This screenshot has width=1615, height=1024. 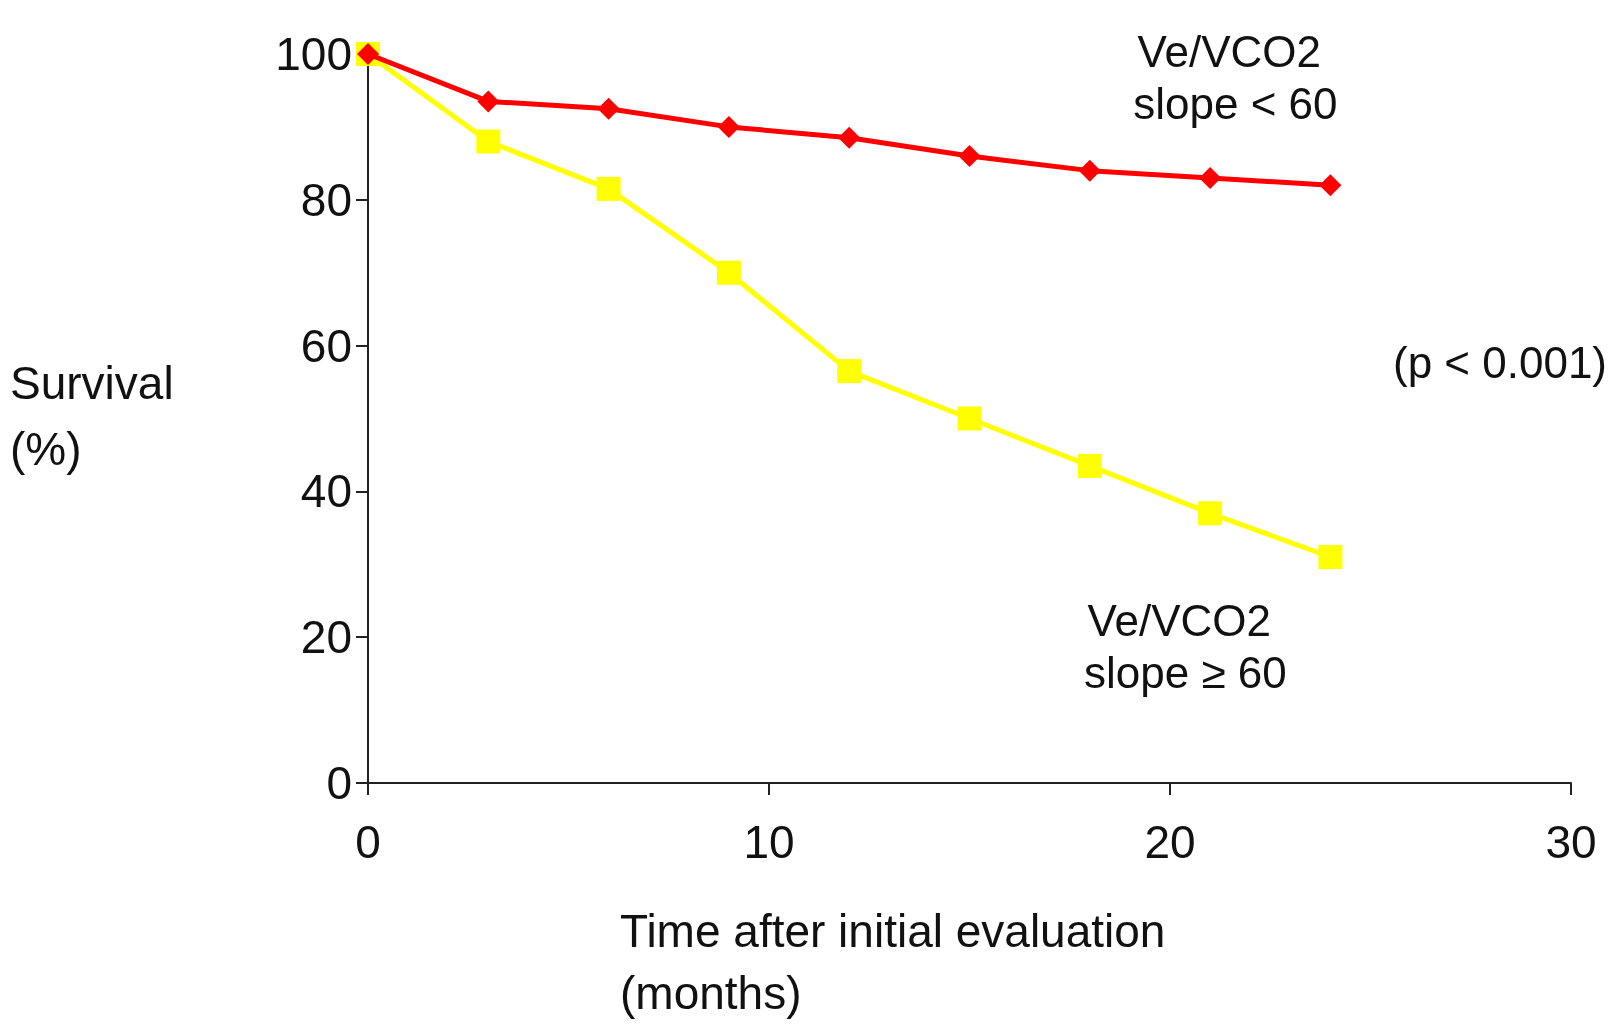 I want to click on y-axis-title: Survival (%), so click(x=98, y=416).